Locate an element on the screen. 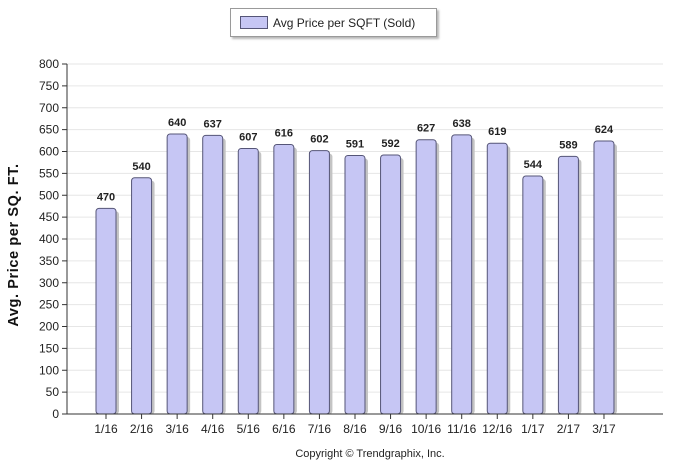 The width and height of the screenshot is (688, 472). data-label: 470 is located at coordinates (106, 197).